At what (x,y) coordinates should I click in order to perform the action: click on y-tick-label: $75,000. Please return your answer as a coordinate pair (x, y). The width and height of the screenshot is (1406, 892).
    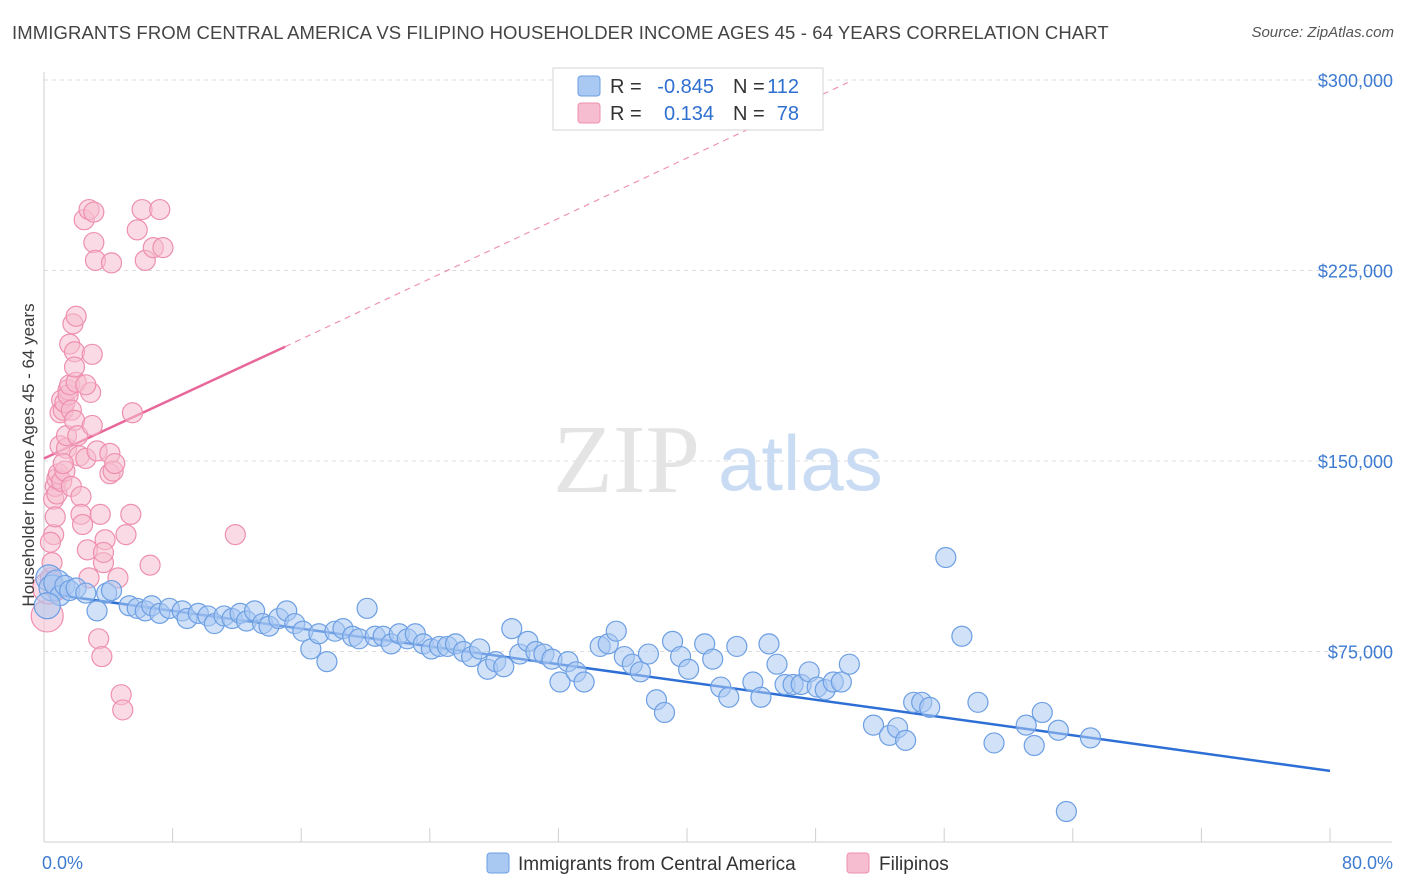
    Looking at the image, I should click on (1360, 653).